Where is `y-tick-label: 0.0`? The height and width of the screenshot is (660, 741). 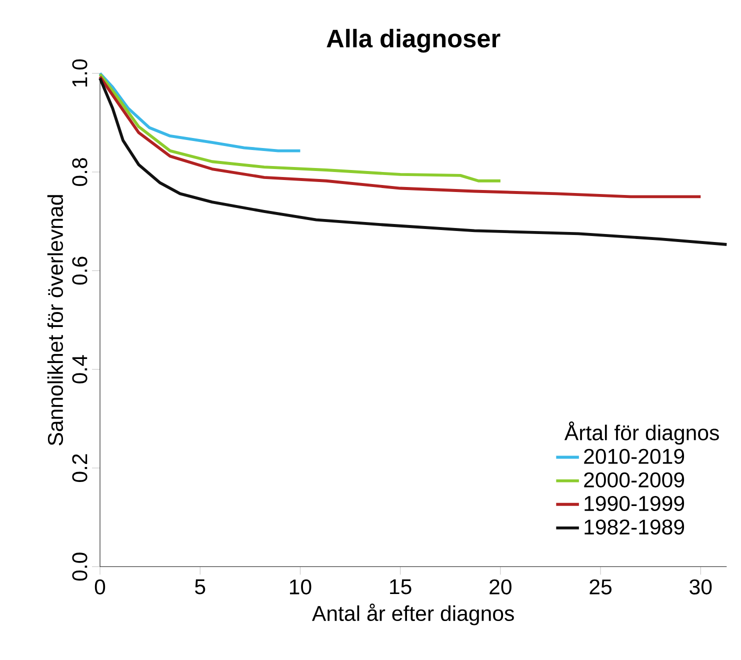 y-tick-label: 0.0 is located at coordinates (80, 566).